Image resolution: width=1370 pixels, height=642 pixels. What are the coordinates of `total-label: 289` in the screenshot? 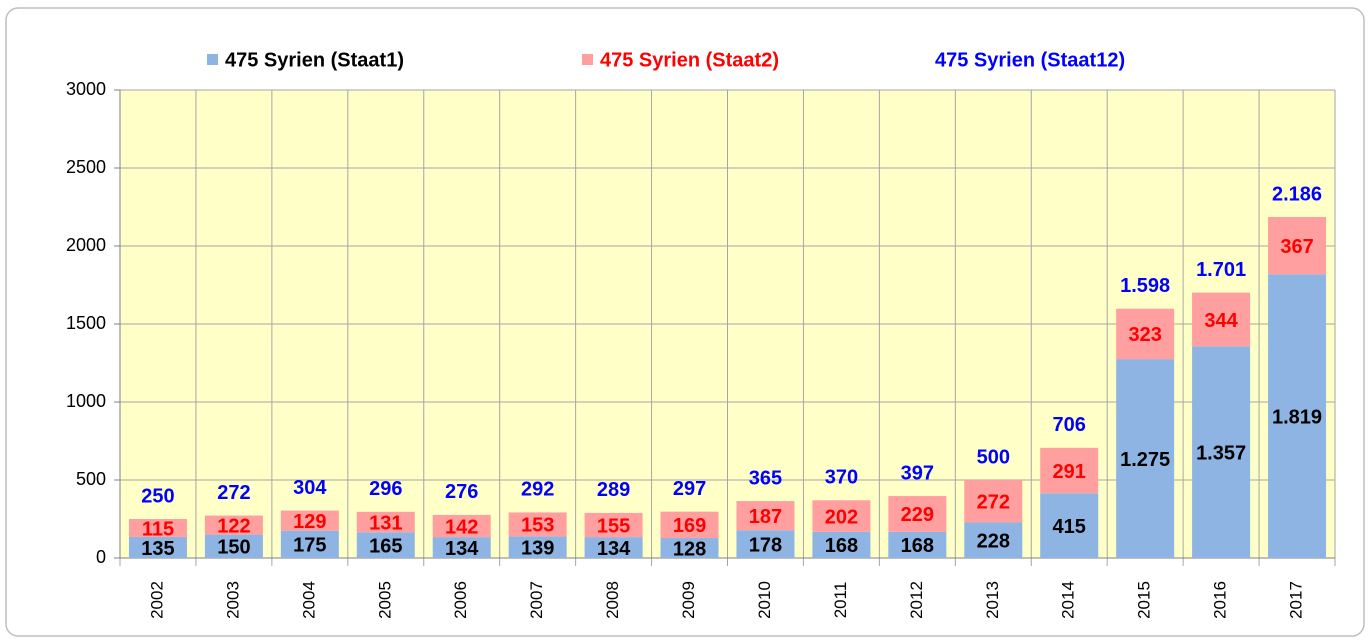 It's located at (613, 490).